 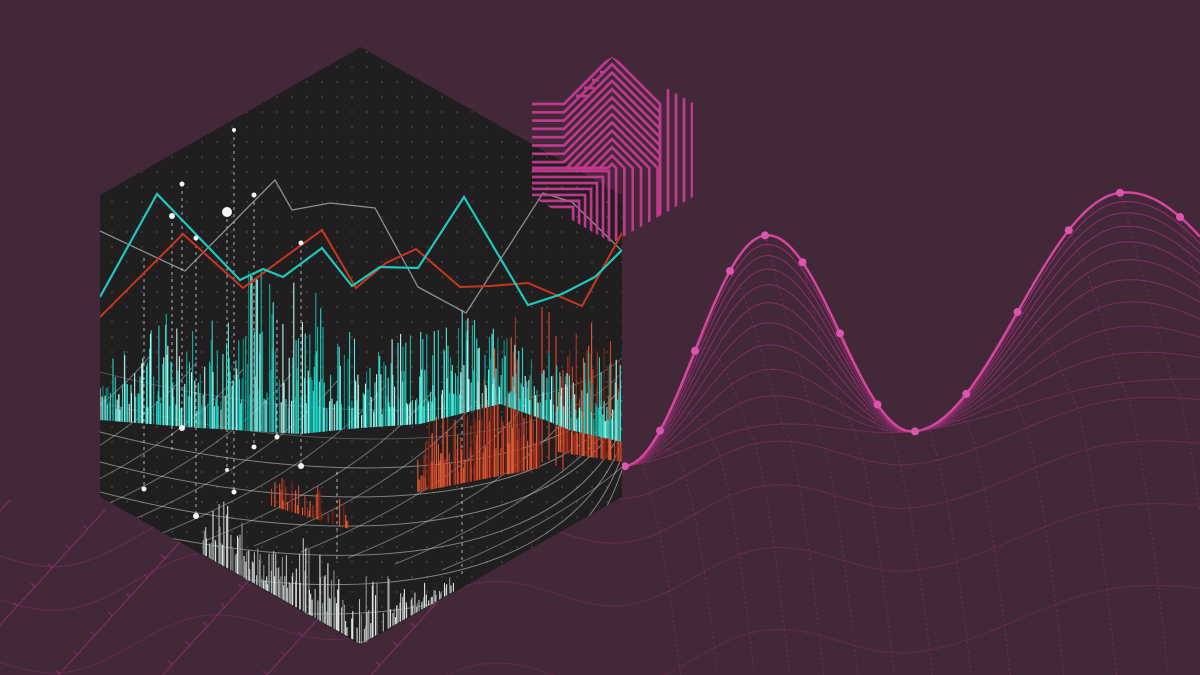 I want to click on histogram-white, so click(x=328, y=572).